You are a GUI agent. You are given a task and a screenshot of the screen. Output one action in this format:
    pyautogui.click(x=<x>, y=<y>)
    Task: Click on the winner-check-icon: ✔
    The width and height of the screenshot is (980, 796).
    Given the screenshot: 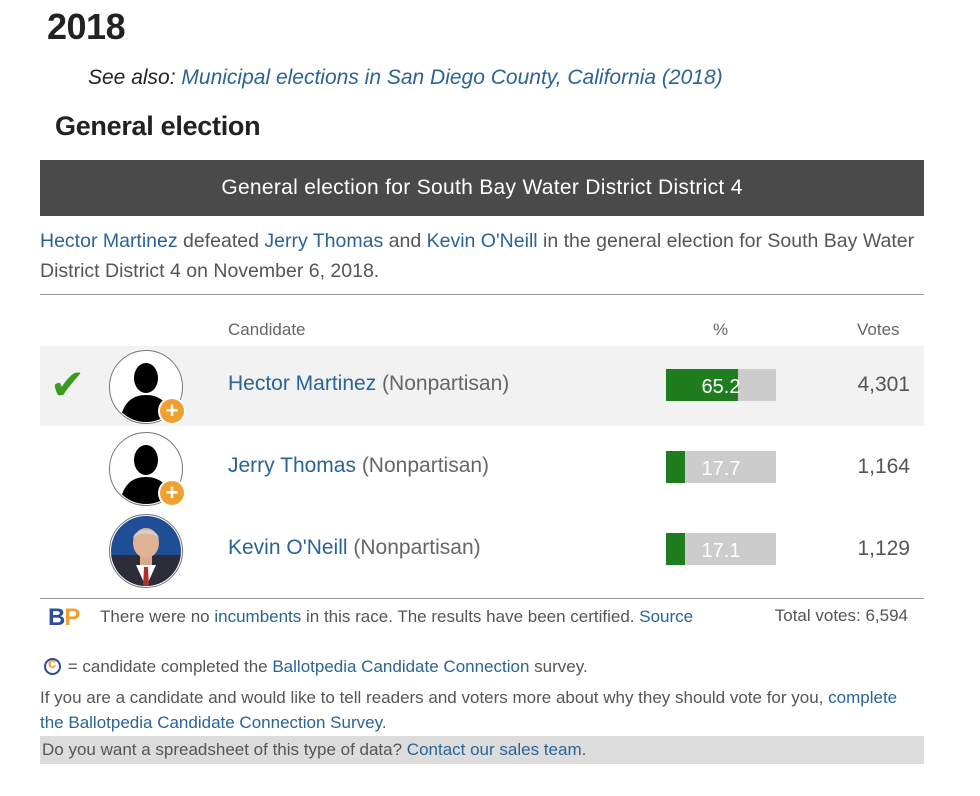 What is the action you would take?
    pyautogui.click(x=68, y=384)
    